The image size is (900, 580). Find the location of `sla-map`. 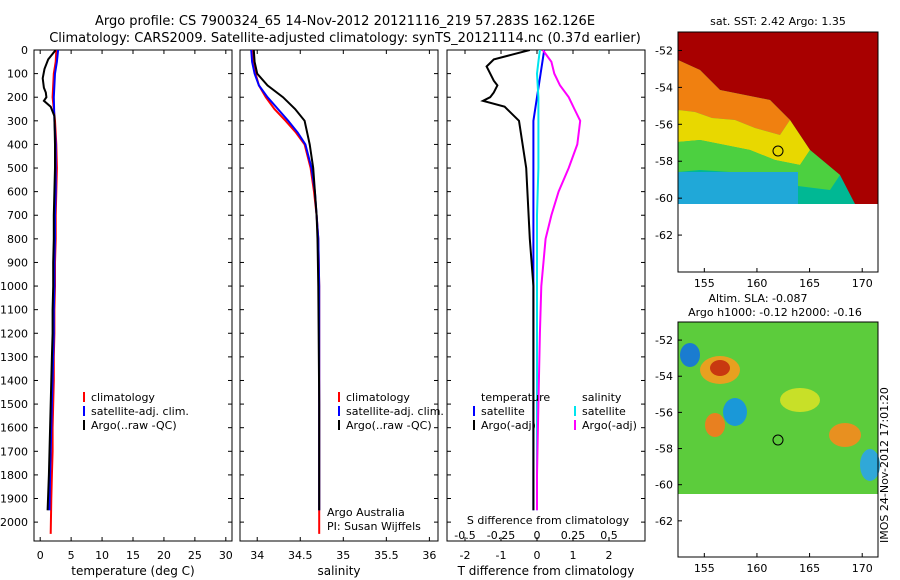

sla-map is located at coordinates (778, 439).